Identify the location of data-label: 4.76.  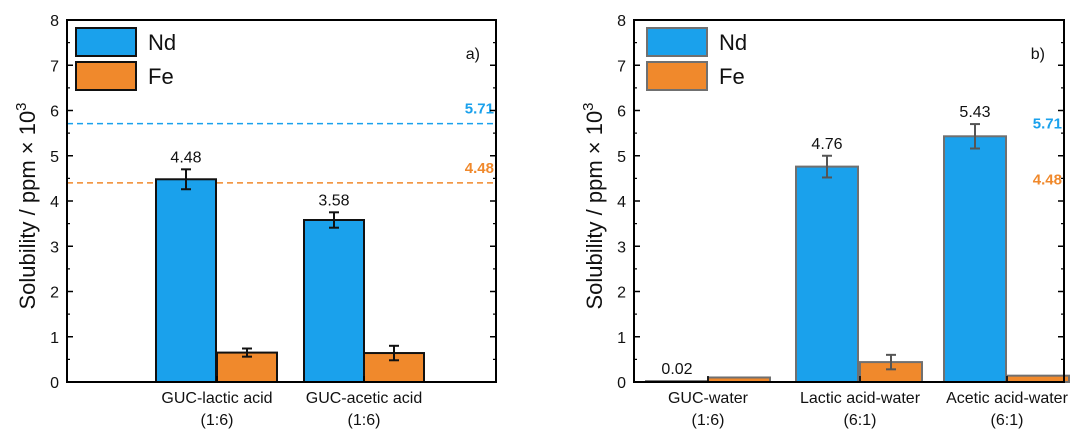
(826, 144).